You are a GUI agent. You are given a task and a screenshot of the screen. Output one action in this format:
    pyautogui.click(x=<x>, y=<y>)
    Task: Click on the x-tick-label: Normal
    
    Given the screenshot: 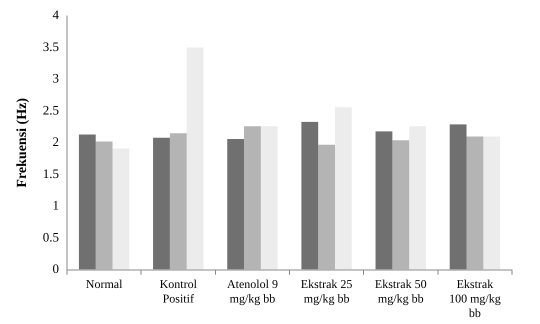 What is the action you would take?
    pyautogui.click(x=105, y=284)
    